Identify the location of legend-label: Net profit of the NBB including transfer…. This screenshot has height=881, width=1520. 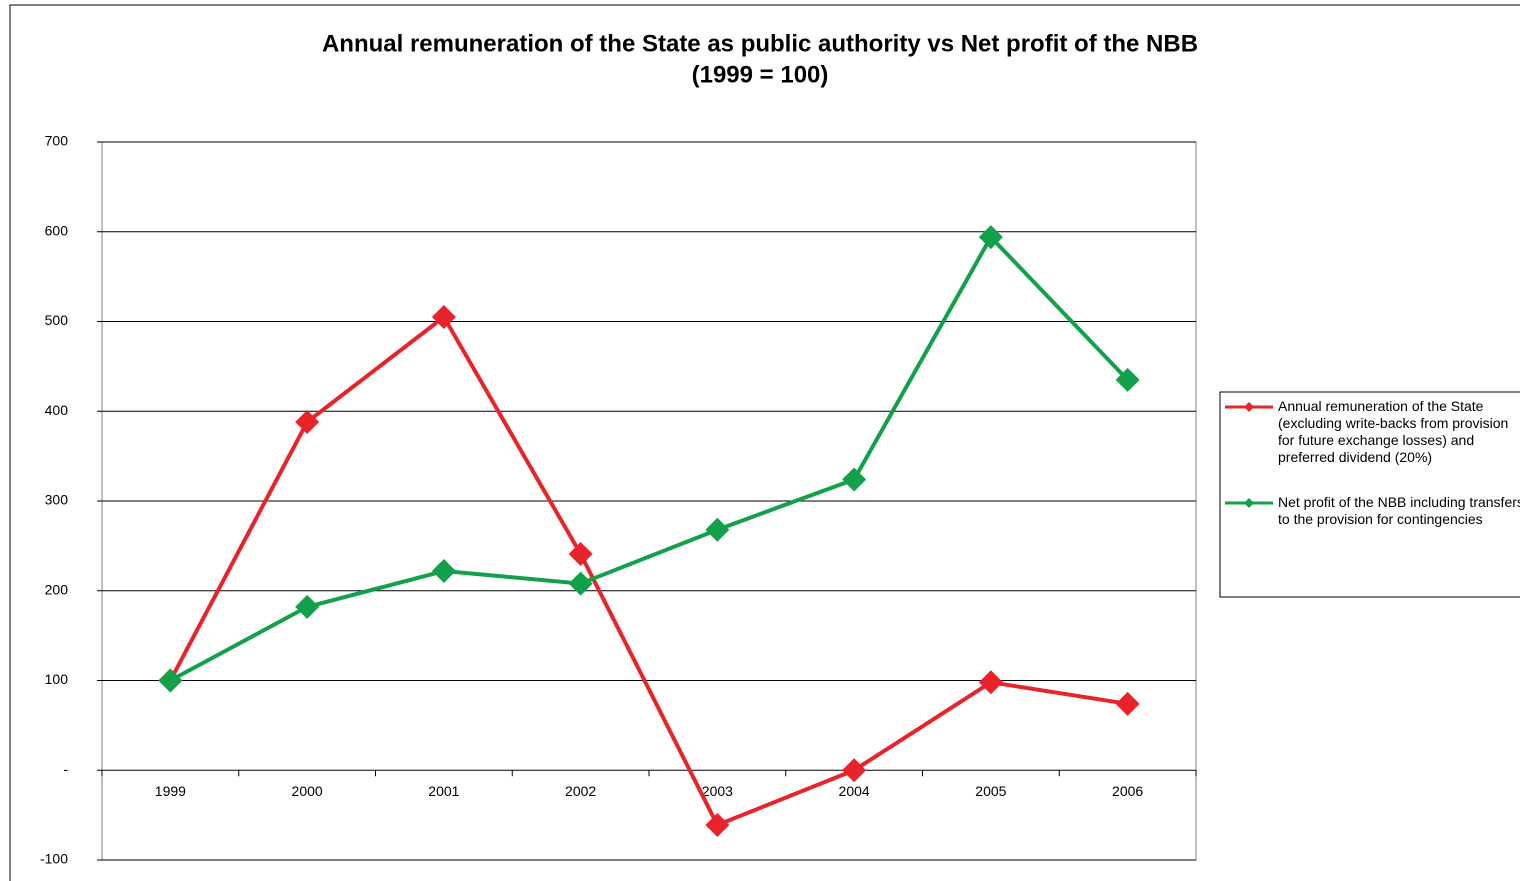
(1399, 510).